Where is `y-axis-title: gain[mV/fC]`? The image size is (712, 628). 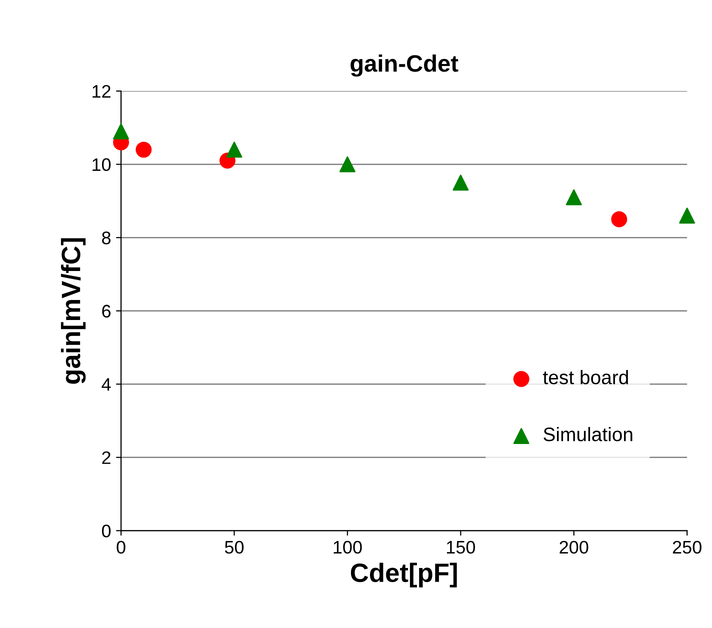 y-axis-title: gain[mV/fC] is located at coordinates (73, 311).